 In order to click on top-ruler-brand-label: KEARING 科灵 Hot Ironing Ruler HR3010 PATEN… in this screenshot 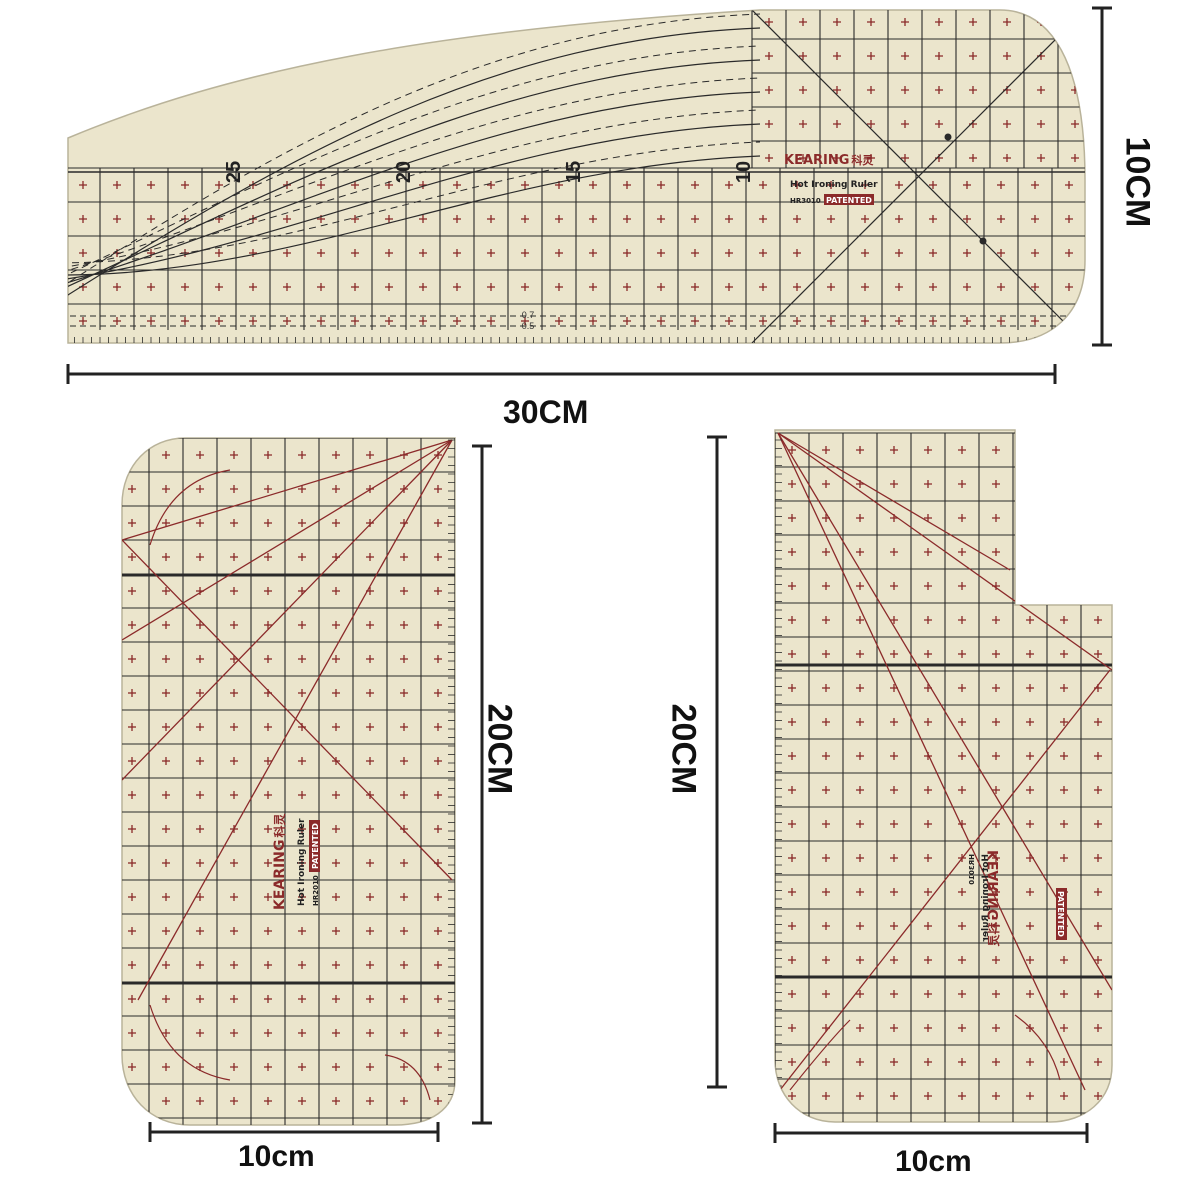, I will do `click(831, 179)`.